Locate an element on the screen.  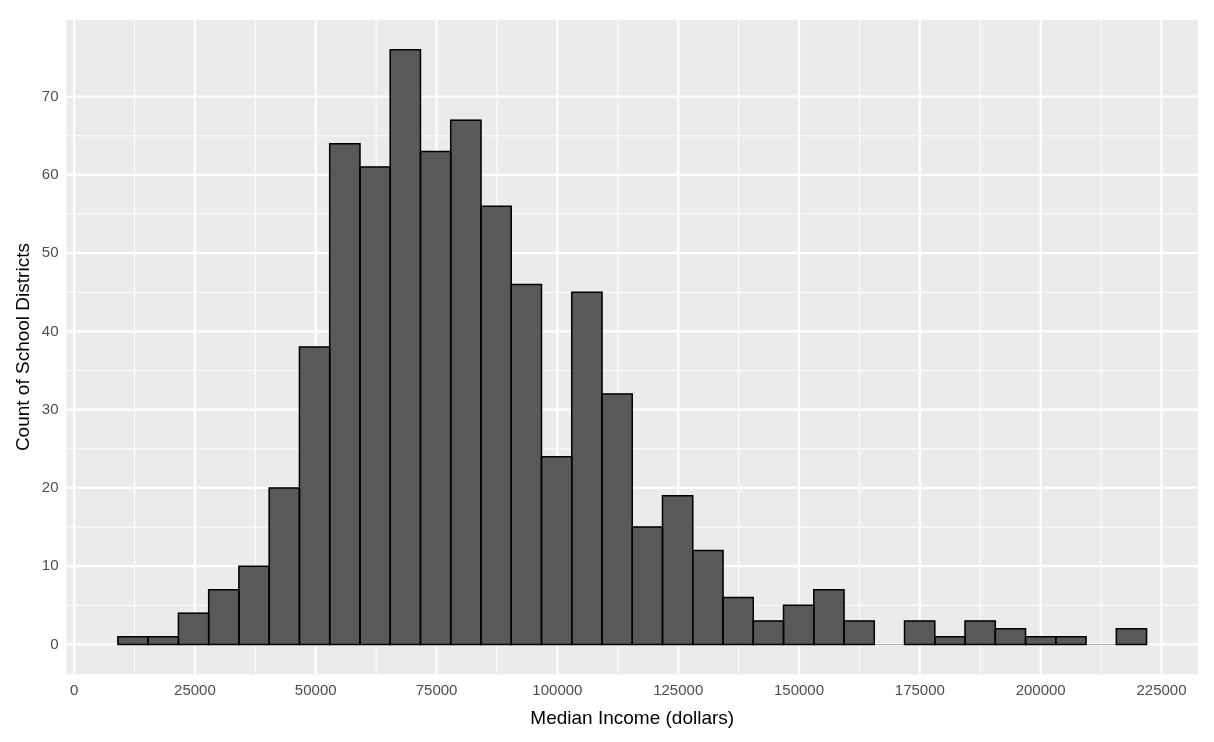
y-tick-label: 30 is located at coordinates (50, 408).